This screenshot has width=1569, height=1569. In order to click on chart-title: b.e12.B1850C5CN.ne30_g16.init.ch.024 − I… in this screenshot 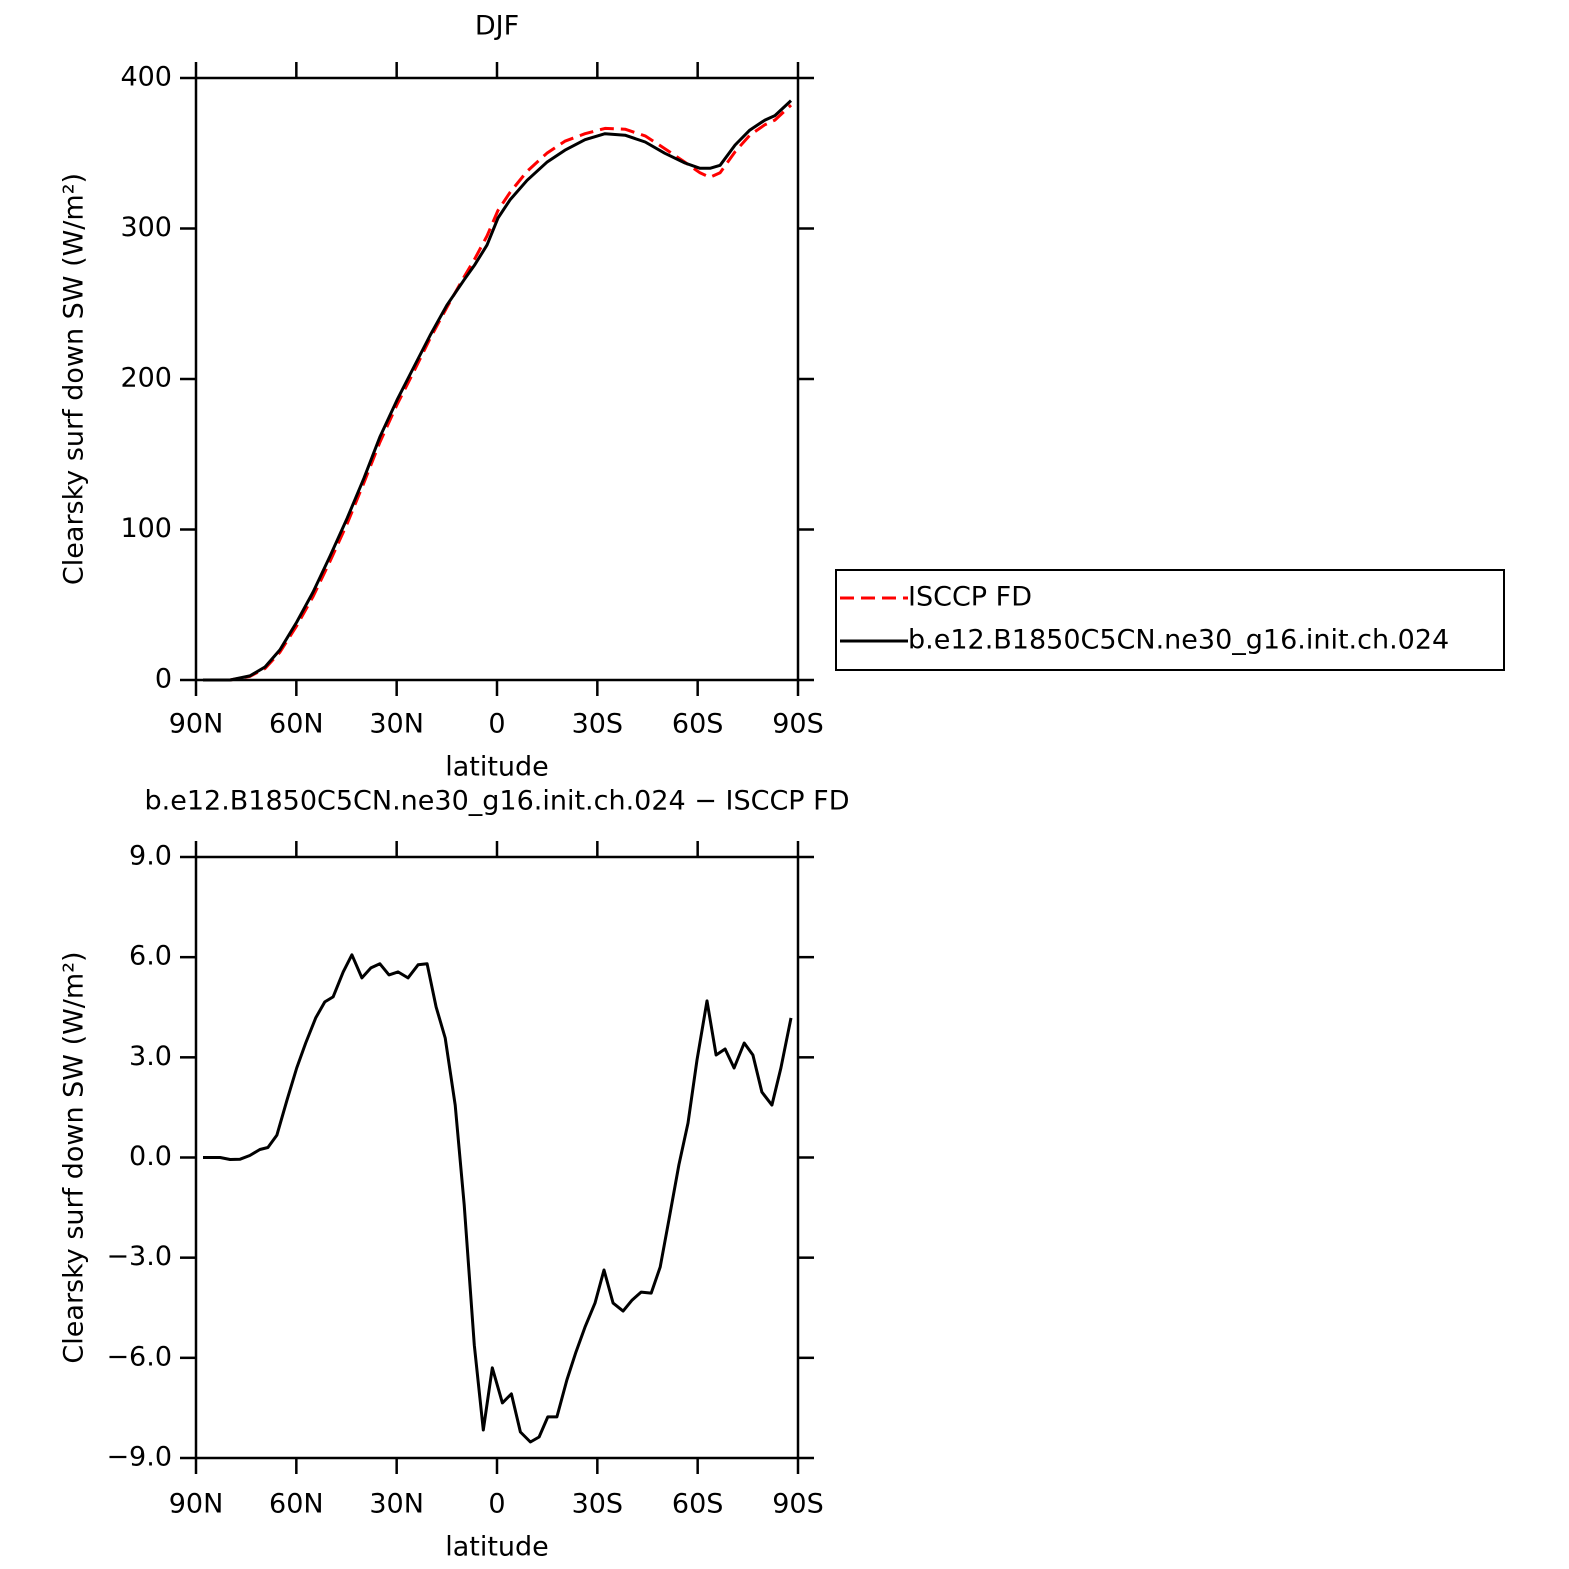, I will do `click(497, 801)`.